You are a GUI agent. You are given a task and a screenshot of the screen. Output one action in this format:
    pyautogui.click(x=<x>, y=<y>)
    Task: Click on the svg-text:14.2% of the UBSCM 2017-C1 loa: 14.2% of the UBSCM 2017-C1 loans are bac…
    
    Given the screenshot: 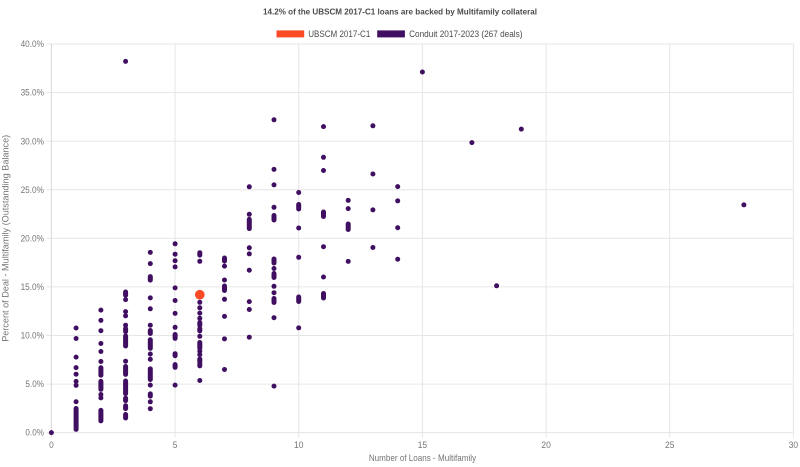 What is the action you would take?
    pyautogui.click(x=400, y=12)
    